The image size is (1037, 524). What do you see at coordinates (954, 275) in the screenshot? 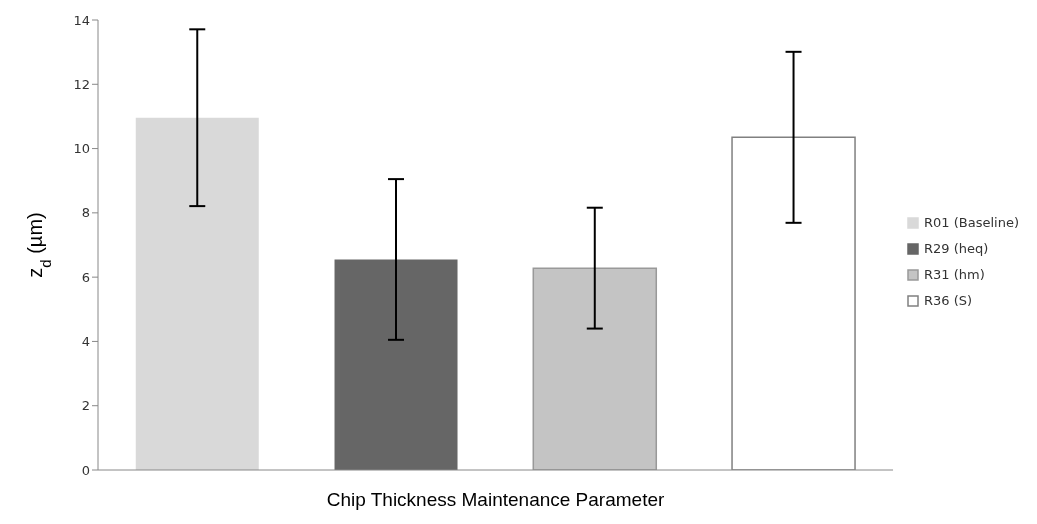
I see `legend-label: R31 (hm)` at bounding box center [954, 275].